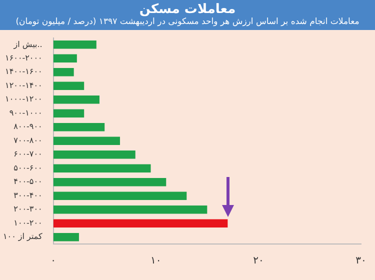 The image size is (375, 280). I want to click on y-tick-label: کمتر از ۱۰۰, so click(22, 237).